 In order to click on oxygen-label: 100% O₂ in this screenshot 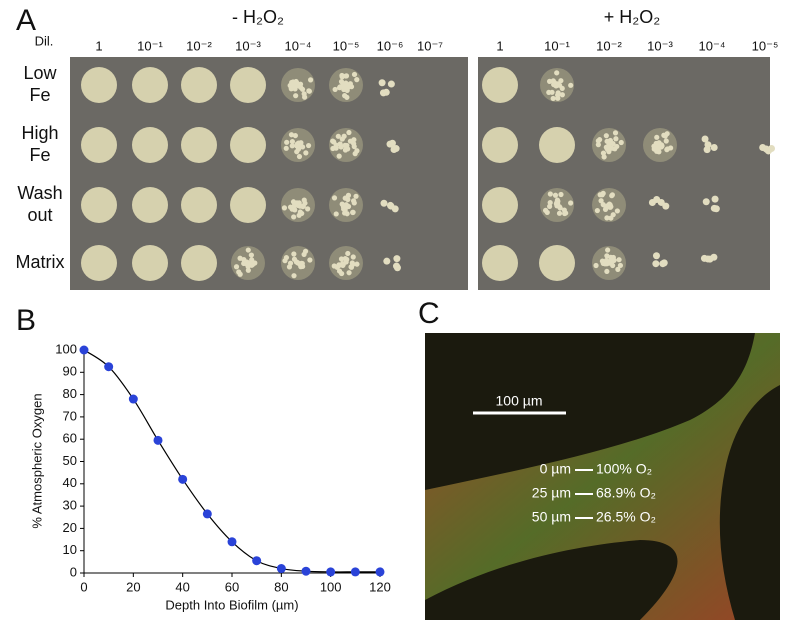, I will do `click(624, 469)`.